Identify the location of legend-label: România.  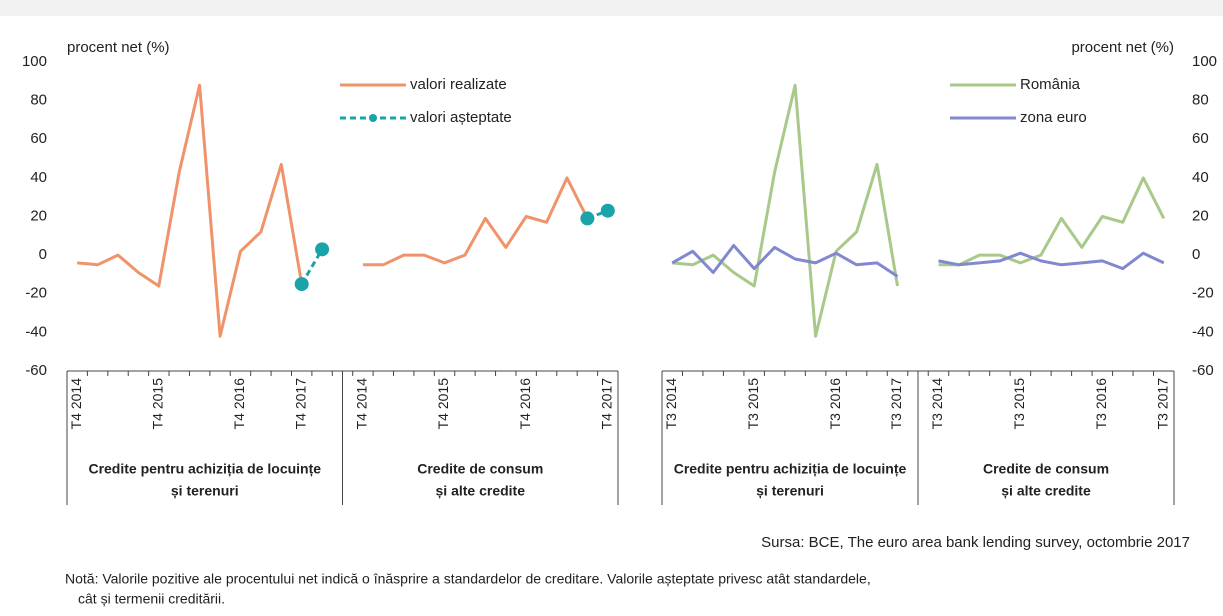
(1050, 84).